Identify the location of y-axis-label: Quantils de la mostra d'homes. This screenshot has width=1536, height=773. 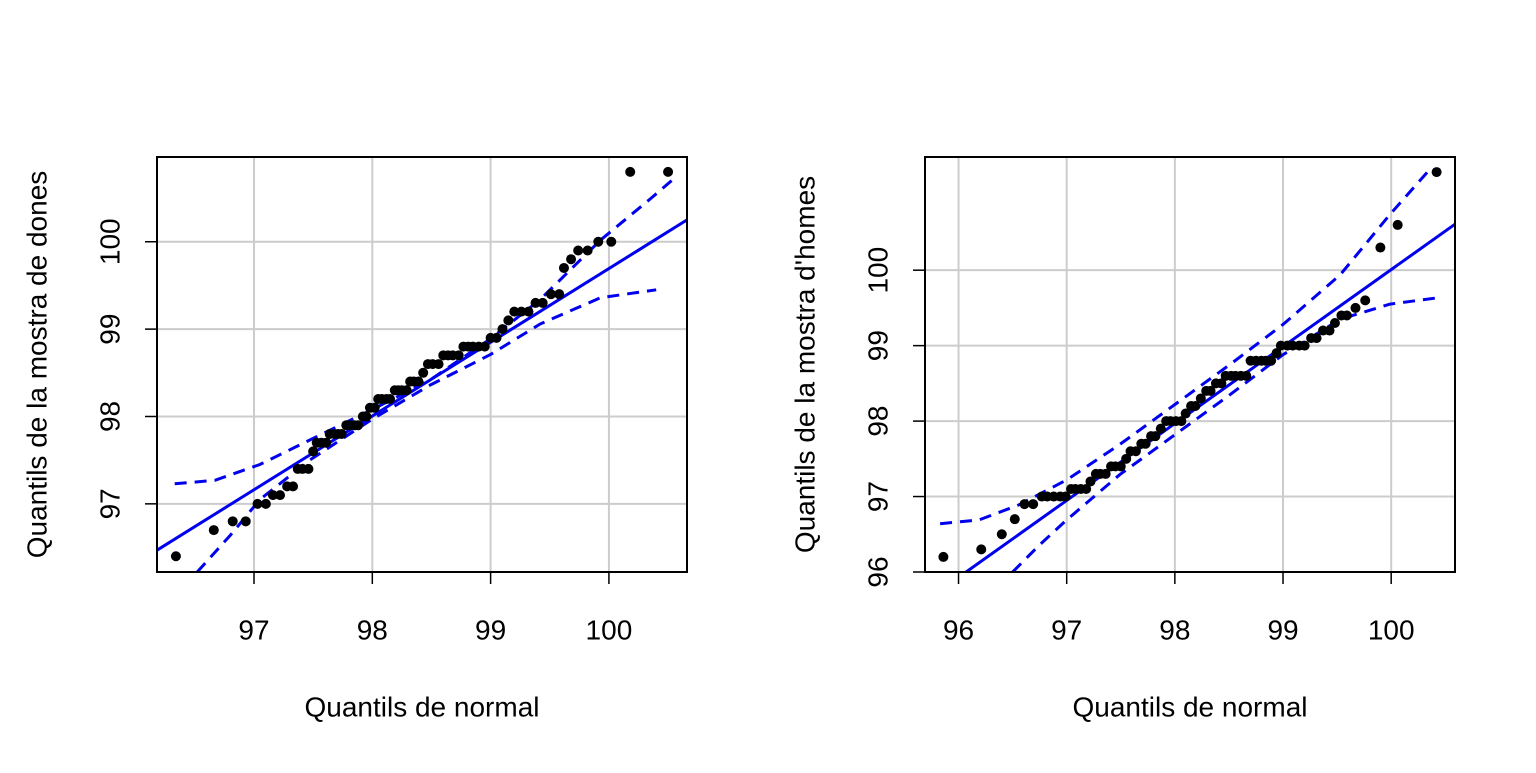
(804, 364).